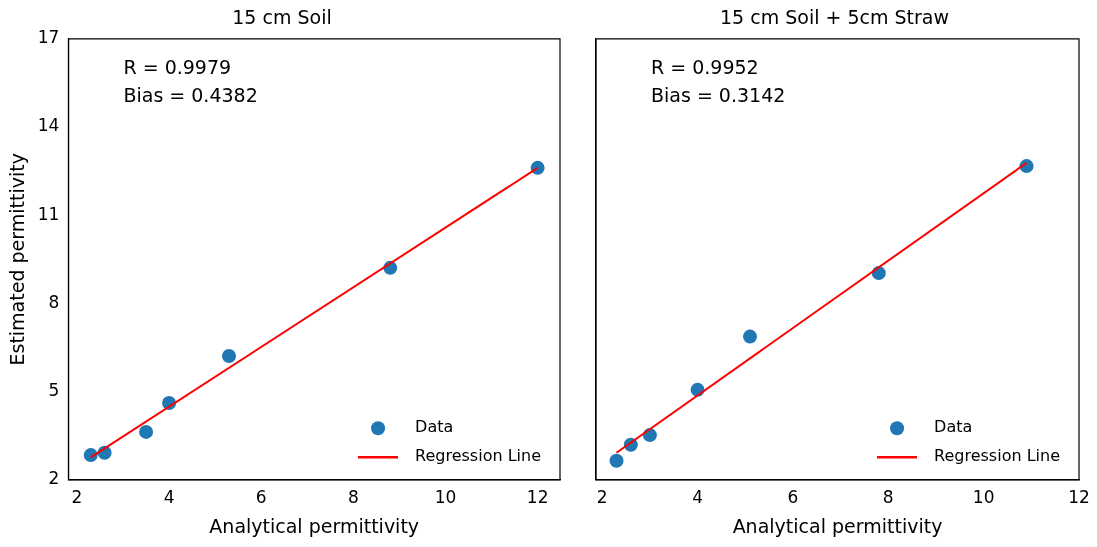  I want to click on y-tick-label: 17, so click(48, 37).